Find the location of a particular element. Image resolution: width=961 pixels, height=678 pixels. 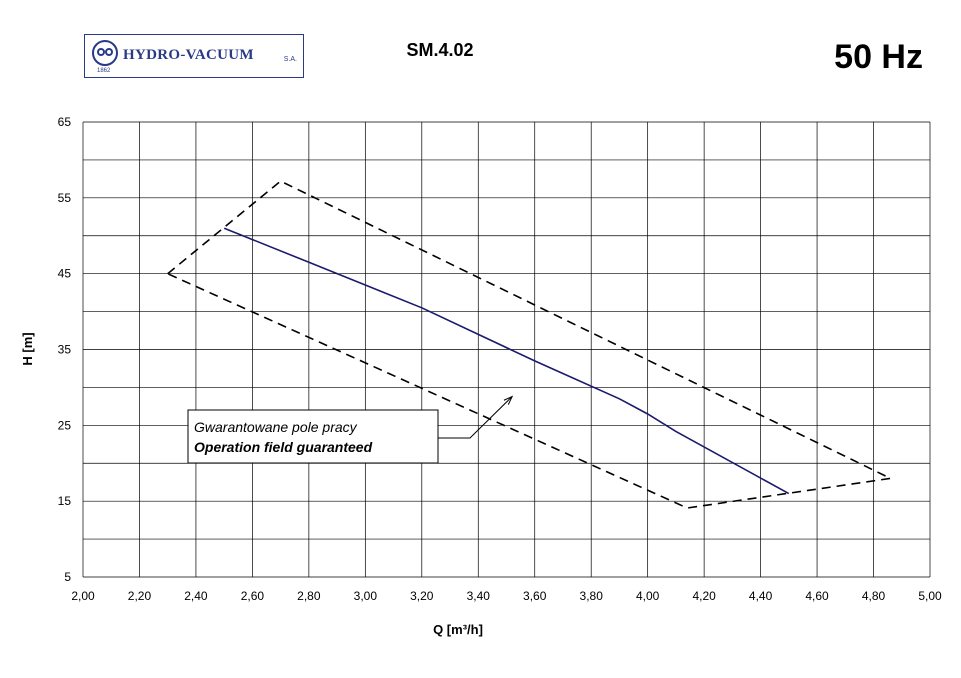

annotation-box is located at coordinates (313, 436).